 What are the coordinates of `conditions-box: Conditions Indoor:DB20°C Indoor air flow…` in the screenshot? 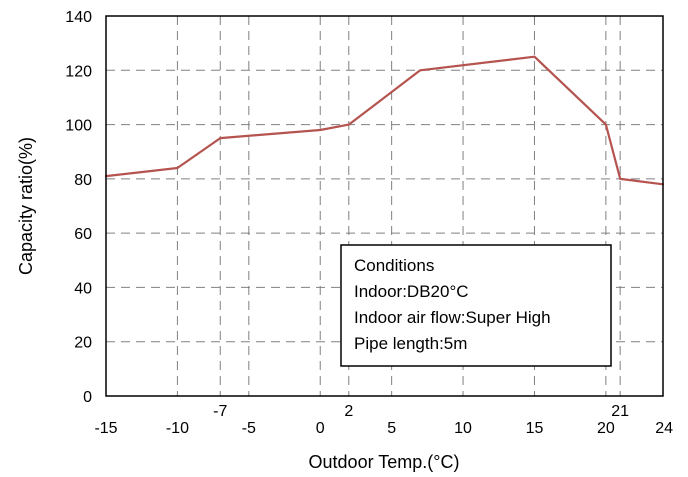 It's located at (476, 305).